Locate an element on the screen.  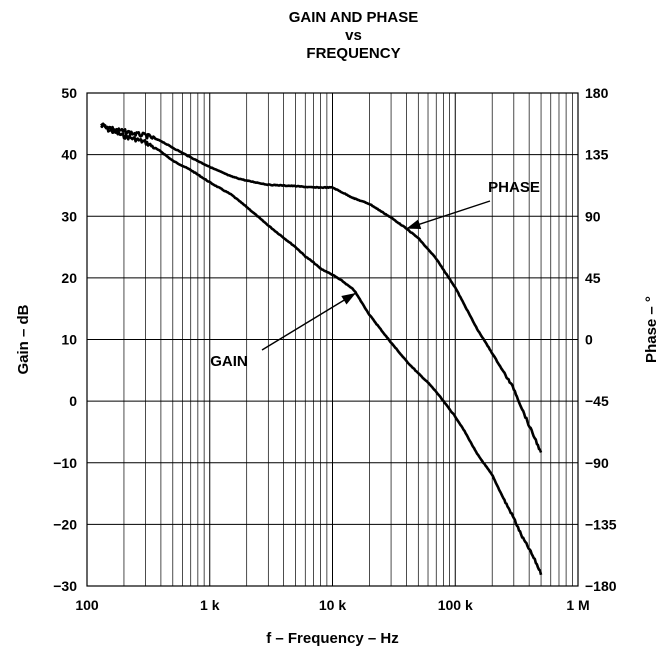
y-left-tick-label: 10 is located at coordinates (69, 340).